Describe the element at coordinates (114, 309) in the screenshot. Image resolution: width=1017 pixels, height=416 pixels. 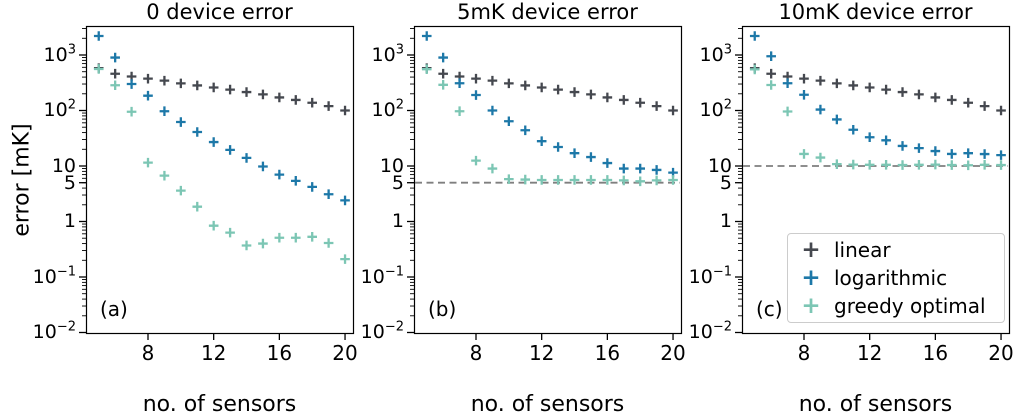
I see `panel-a-letter: (a)` at that location.